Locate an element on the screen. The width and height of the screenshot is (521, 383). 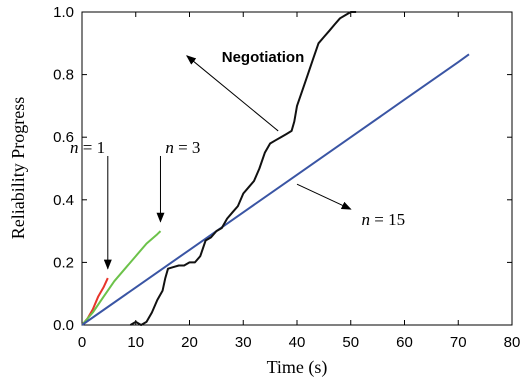
x-tick-label: 0 is located at coordinates (82, 342).